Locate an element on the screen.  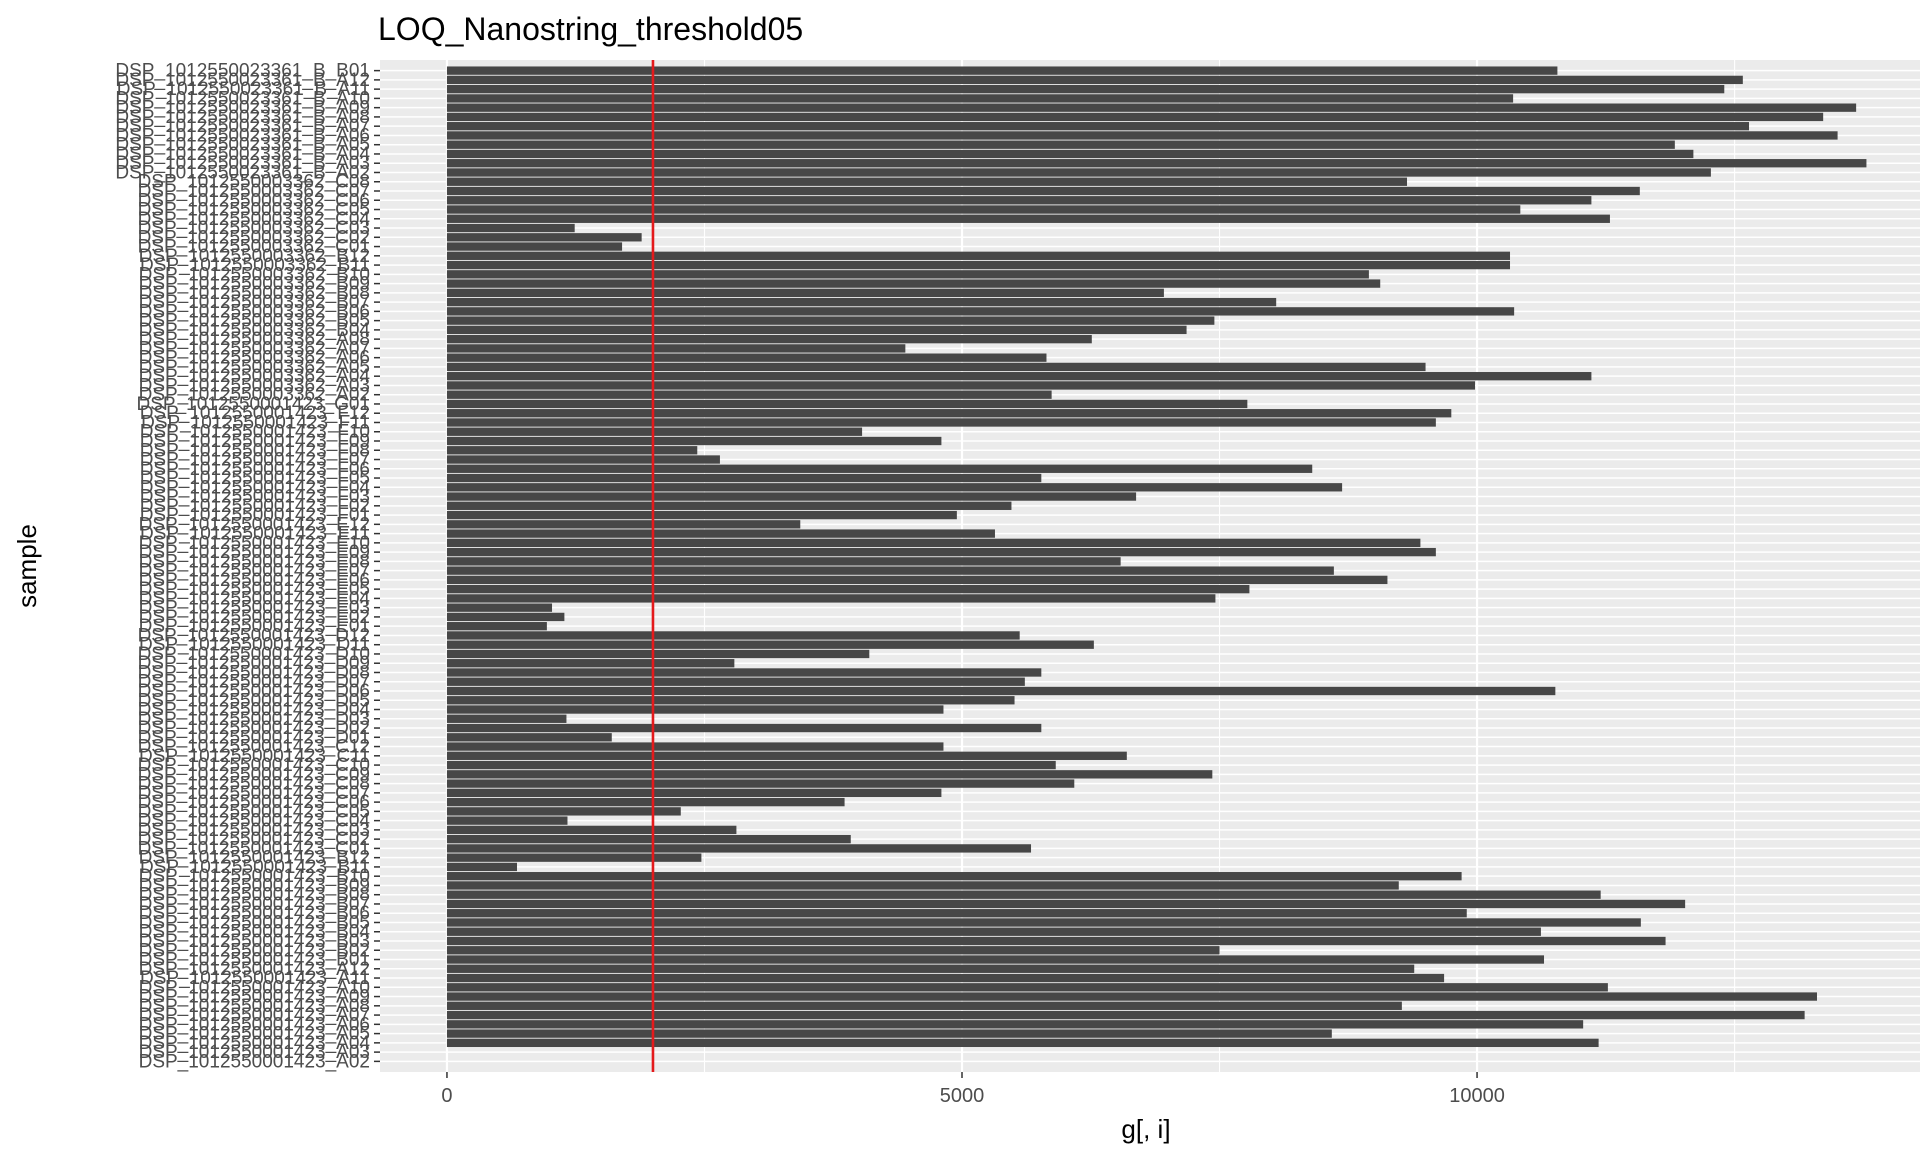
y-axis-title: sample is located at coordinates (27, 566).